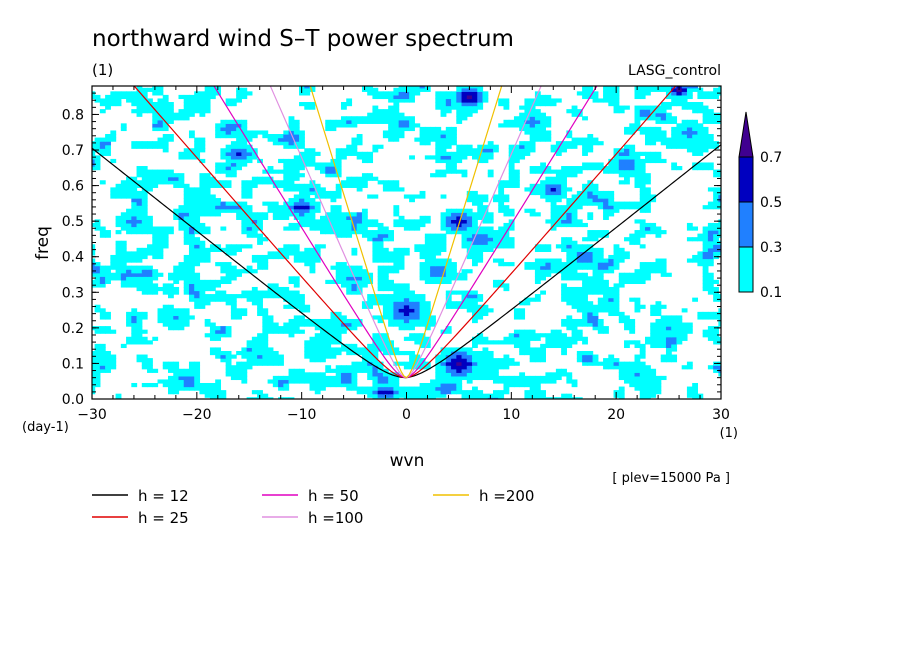  Describe the element at coordinates (73, 151) in the screenshot. I see `y-tick-label: 0.7` at that location.